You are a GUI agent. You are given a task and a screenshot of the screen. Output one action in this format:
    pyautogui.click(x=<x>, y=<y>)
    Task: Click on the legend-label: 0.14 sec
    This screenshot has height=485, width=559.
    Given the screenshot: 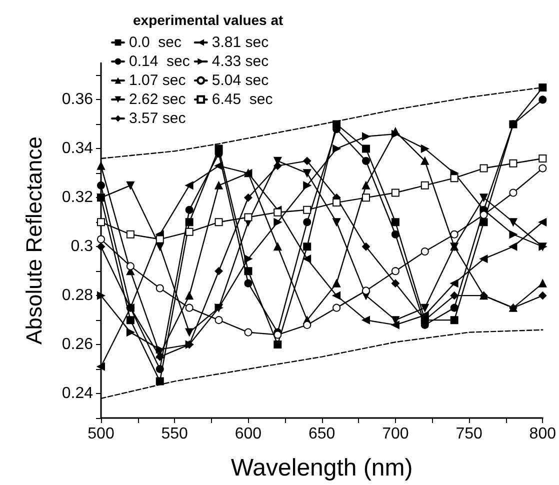 What is the action you would take?
    pyautogui.click(x=159, y=61)
    